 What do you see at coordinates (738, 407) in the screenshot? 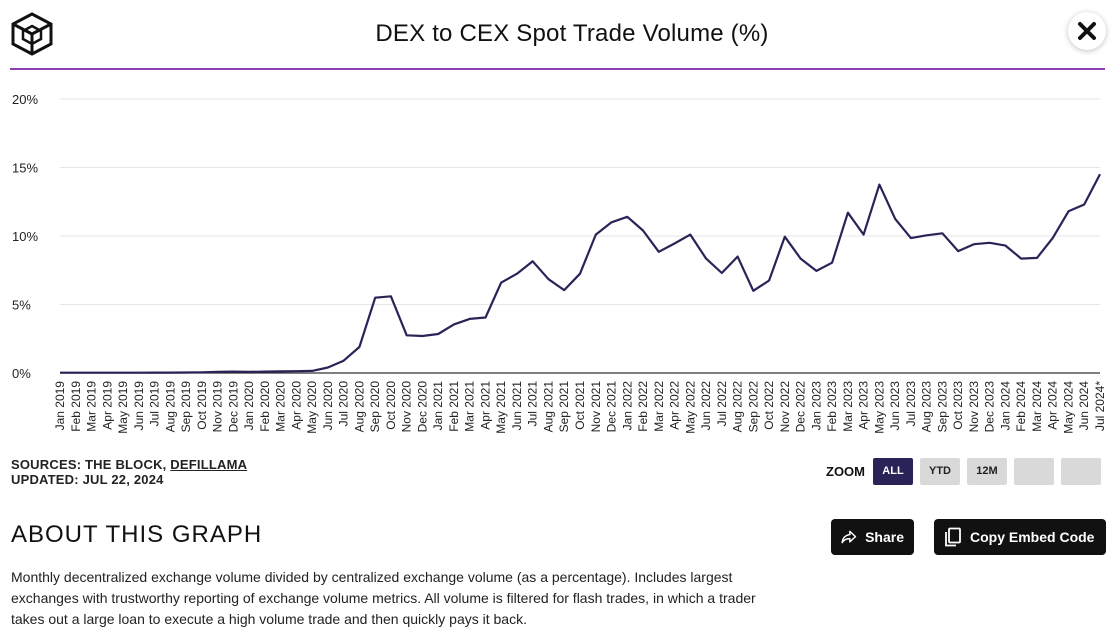
I see `x-tick-label: Aug 2022` at bounding box center [738, 407].